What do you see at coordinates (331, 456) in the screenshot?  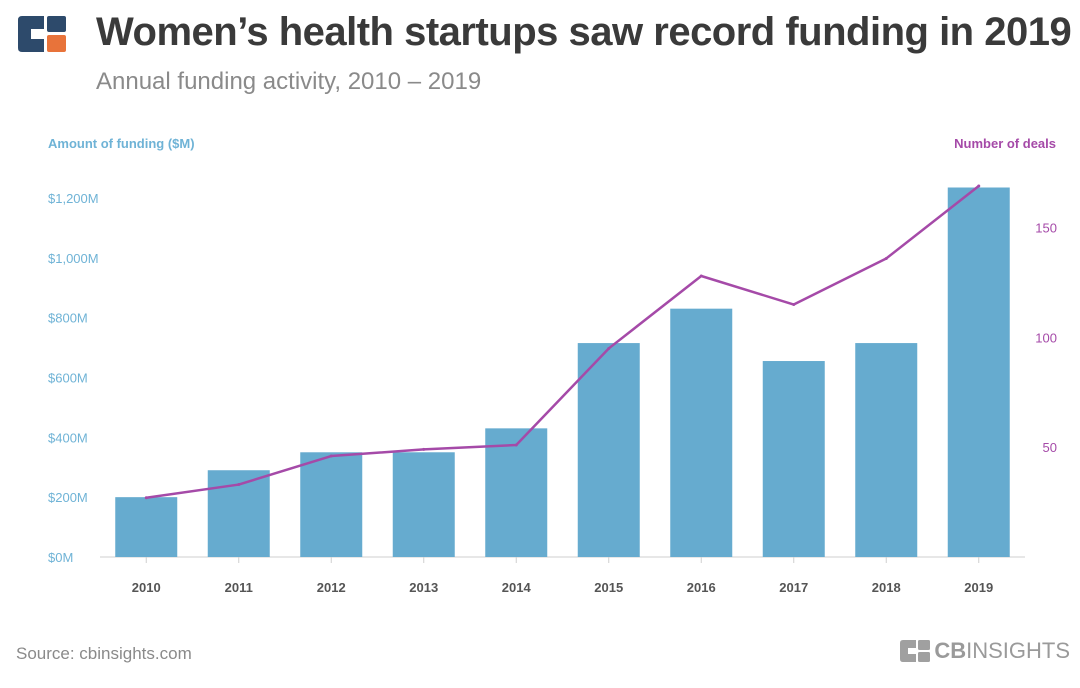 I see `deals-point-2012` at bounding box center [331, 456].